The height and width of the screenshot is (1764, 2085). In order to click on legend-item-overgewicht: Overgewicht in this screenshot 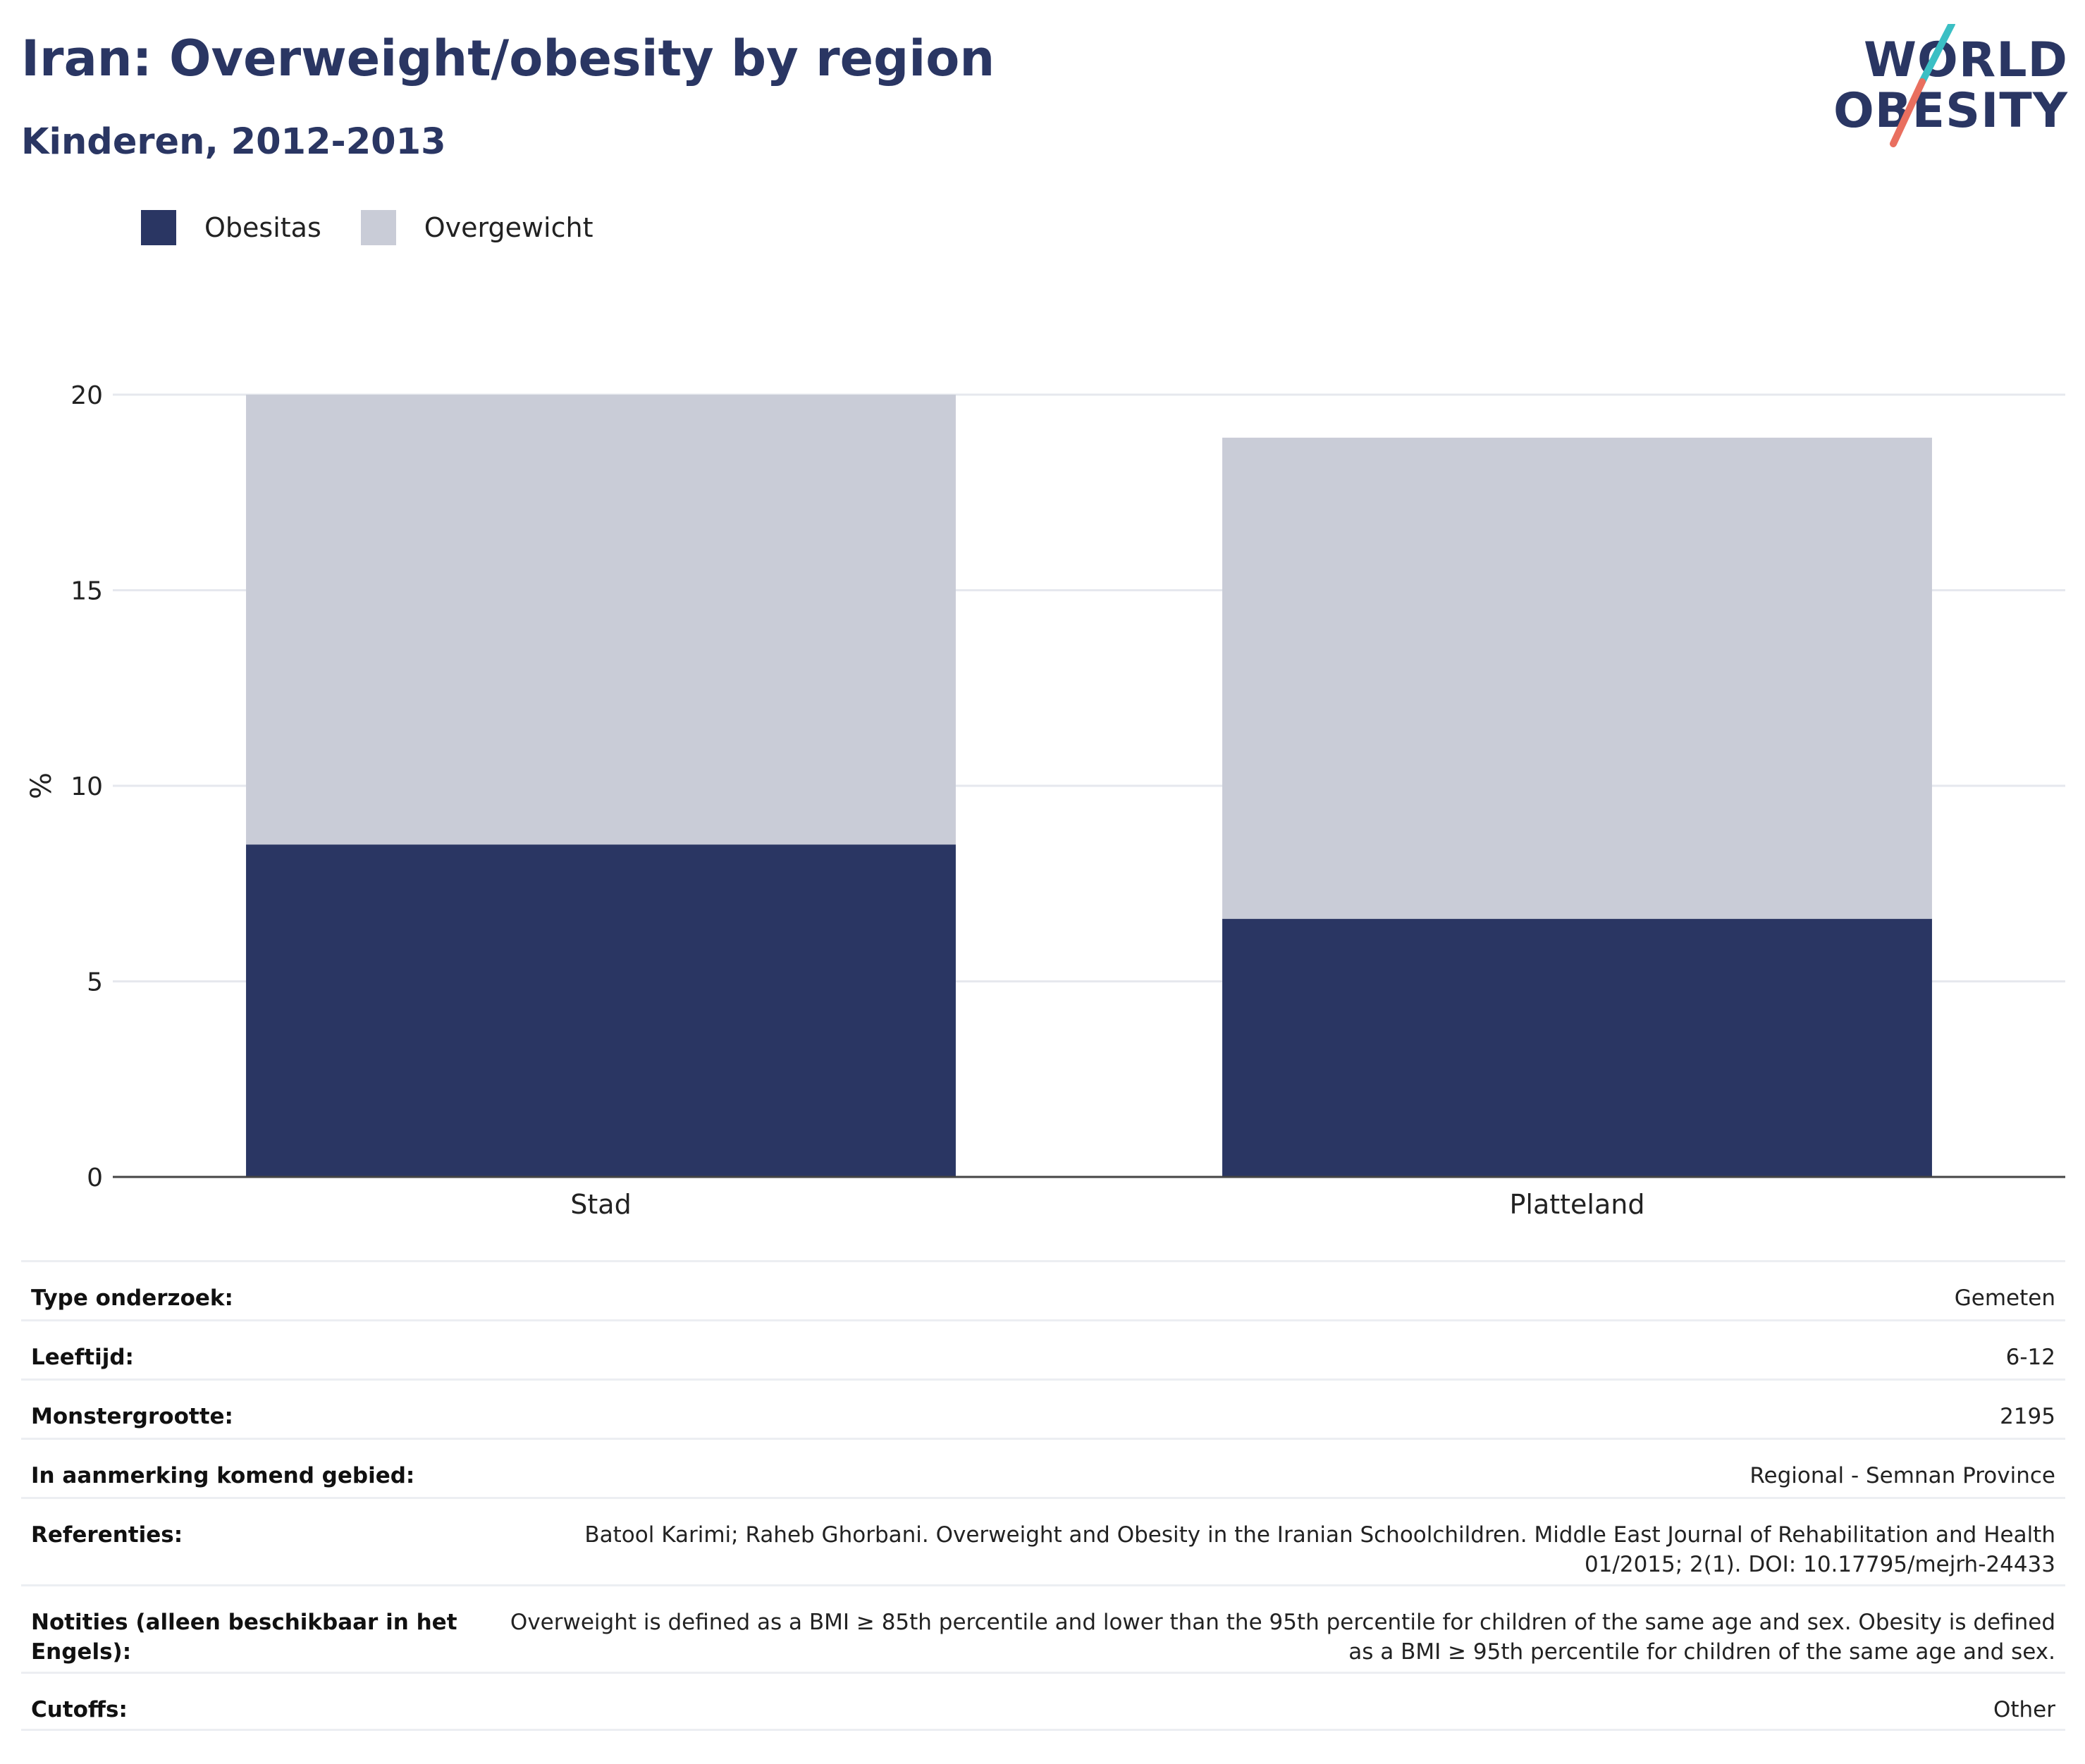, I will do `click(476, 227)`.